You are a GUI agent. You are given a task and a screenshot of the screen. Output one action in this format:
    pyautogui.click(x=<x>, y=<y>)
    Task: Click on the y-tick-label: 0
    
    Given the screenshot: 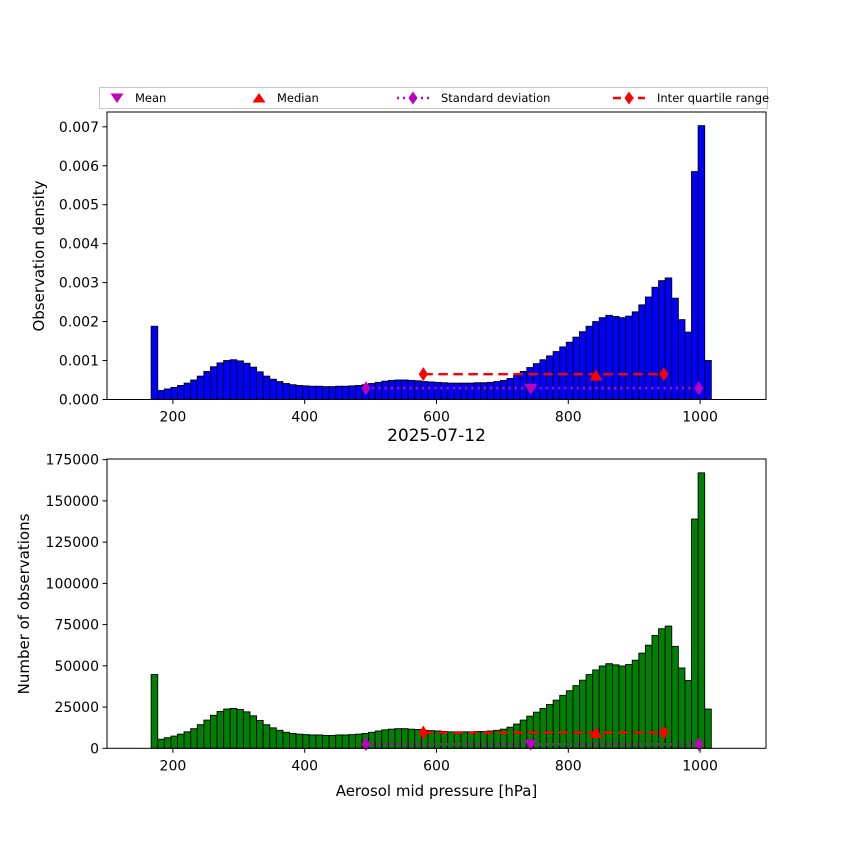 What is the action you would take?
    pyautogui.click(x=94, y=749)
    